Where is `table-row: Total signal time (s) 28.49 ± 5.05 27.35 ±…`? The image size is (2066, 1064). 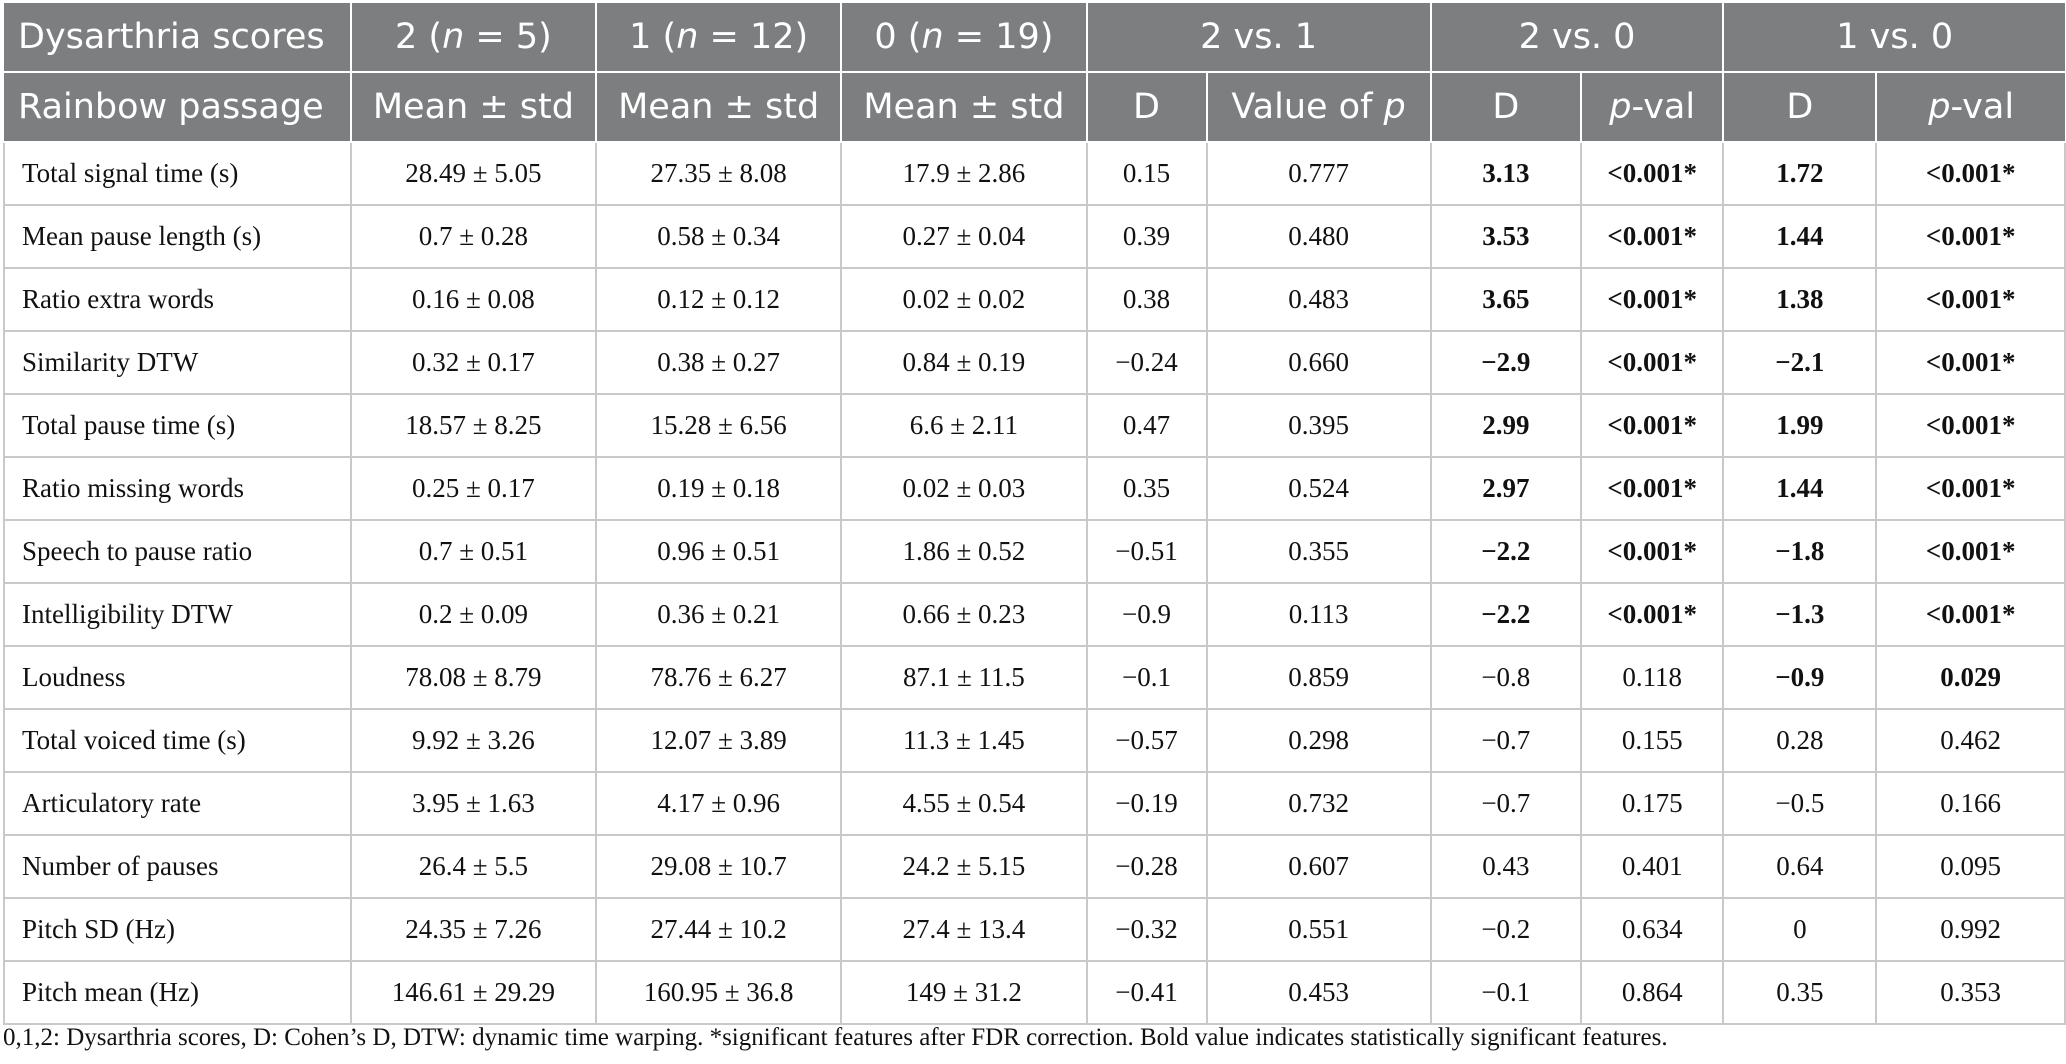 table-row: Total signal time (s) 28.49 ± 5.05 27.35 ±… is located at coordinates (1034, 174).